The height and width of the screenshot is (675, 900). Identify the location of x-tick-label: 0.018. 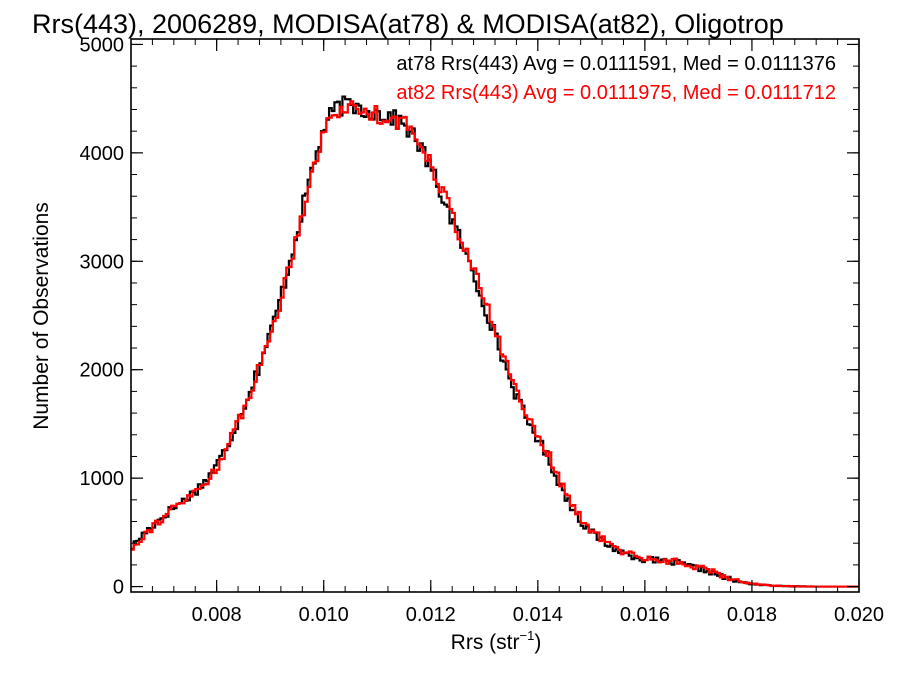
(752, 615).